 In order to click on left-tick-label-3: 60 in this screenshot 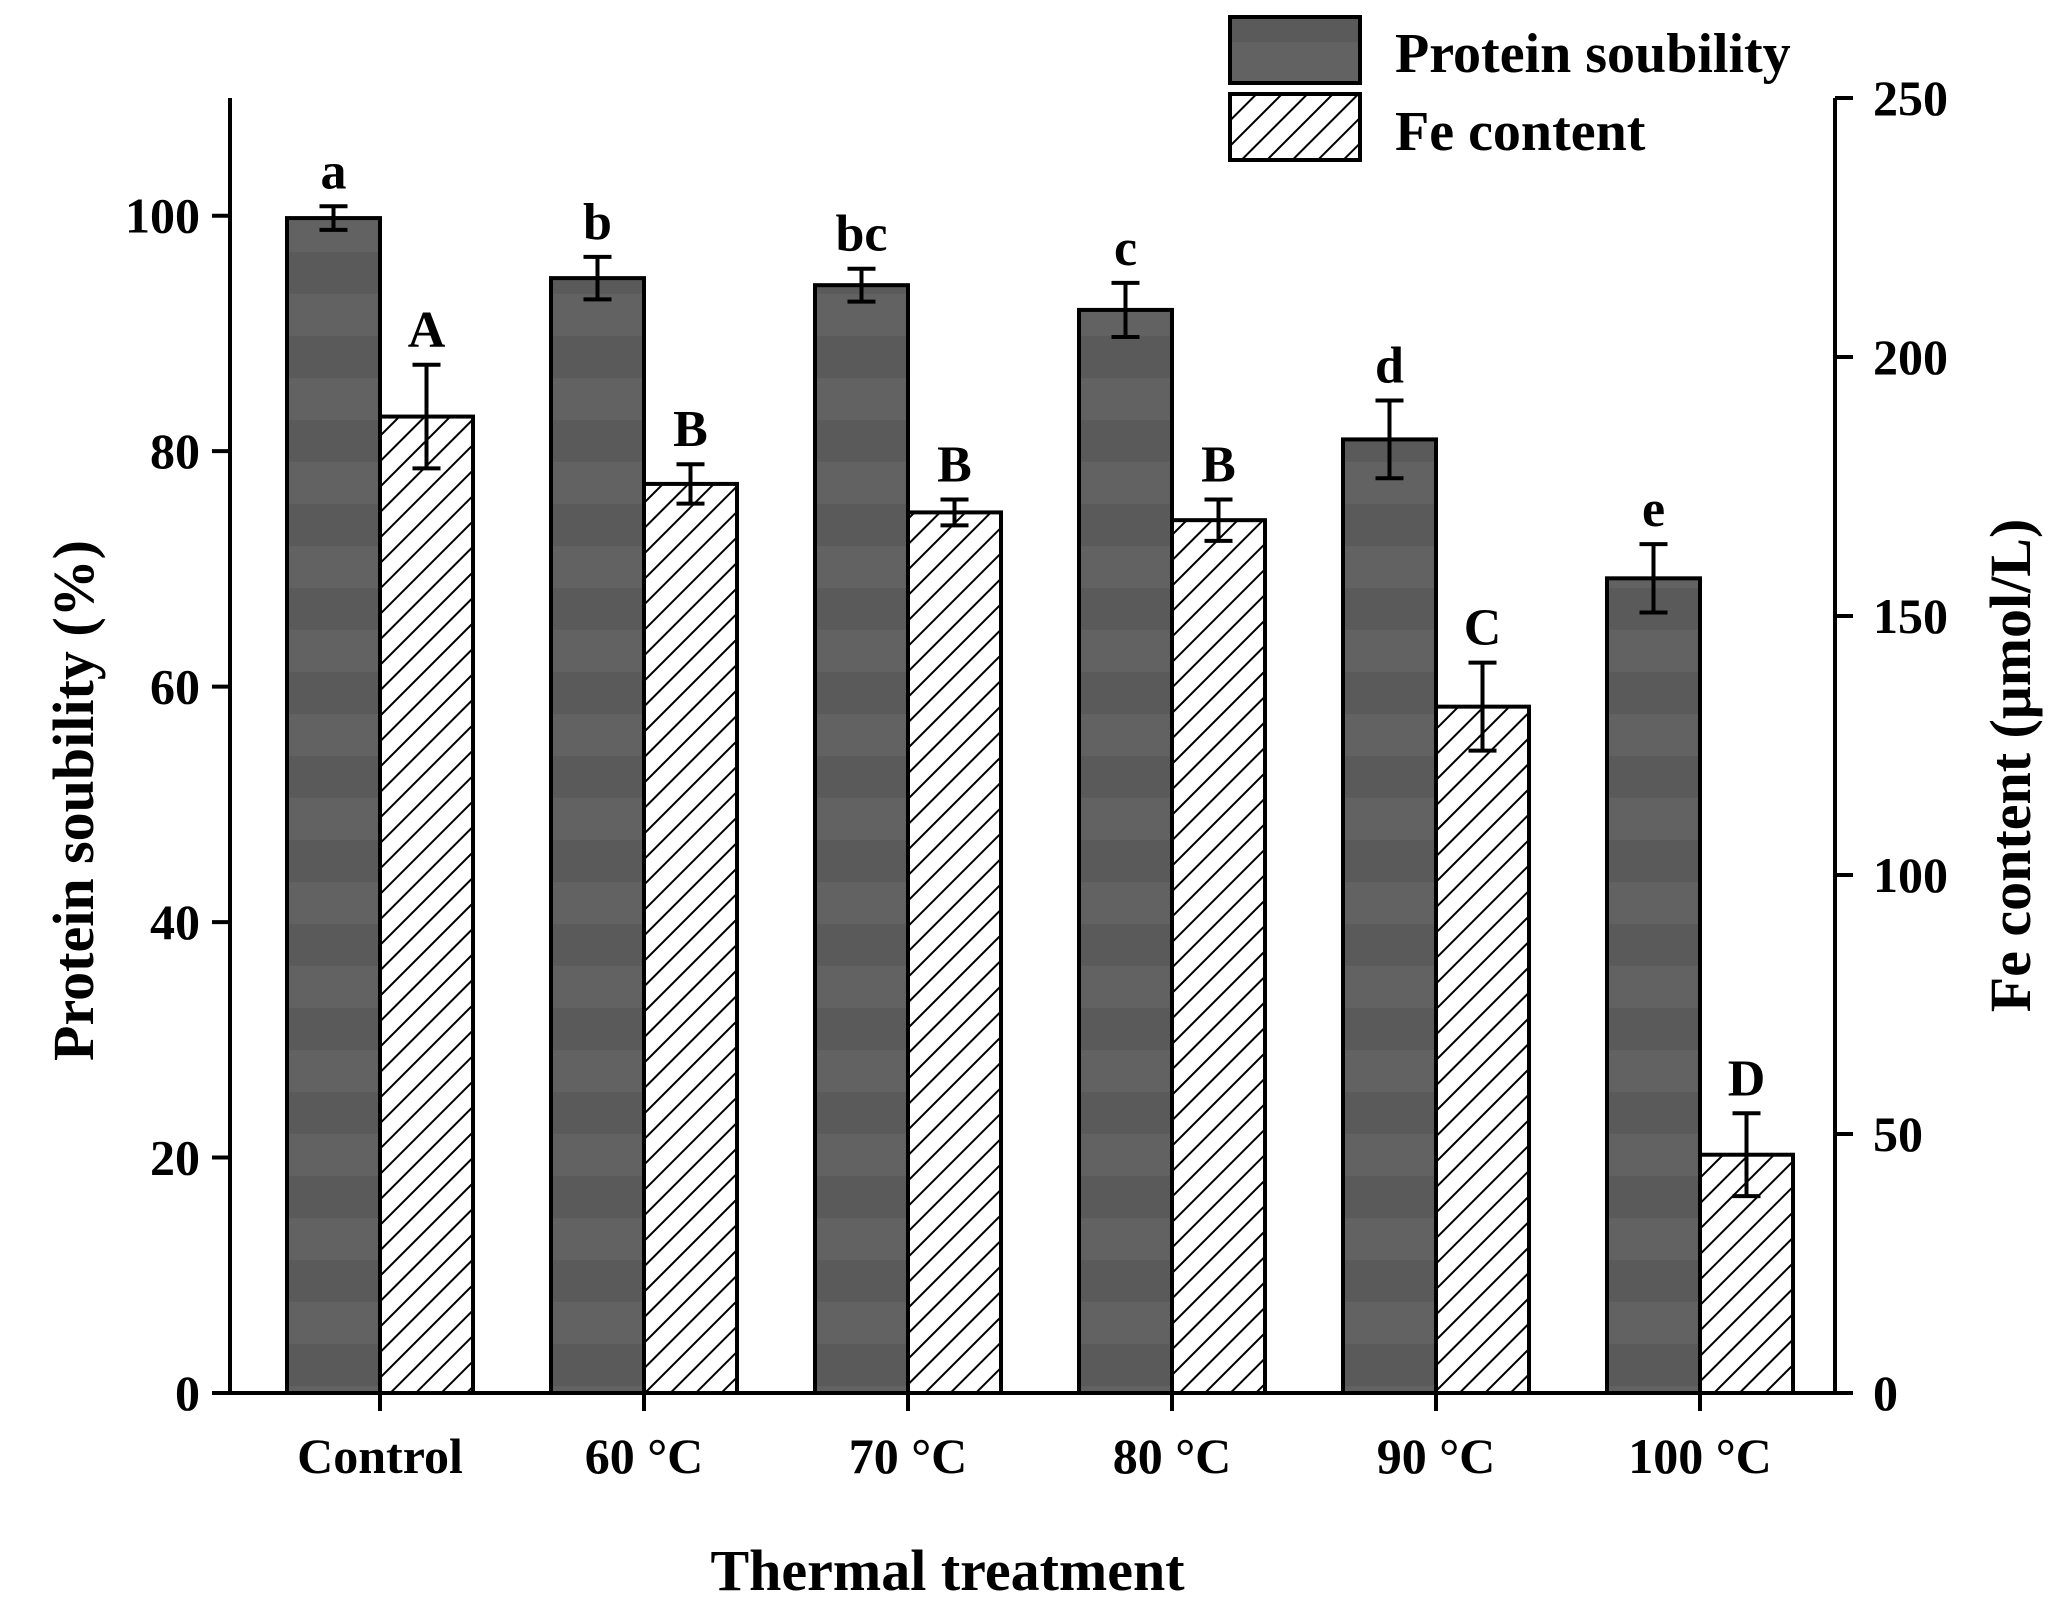, I will do `click(175, 687)`.